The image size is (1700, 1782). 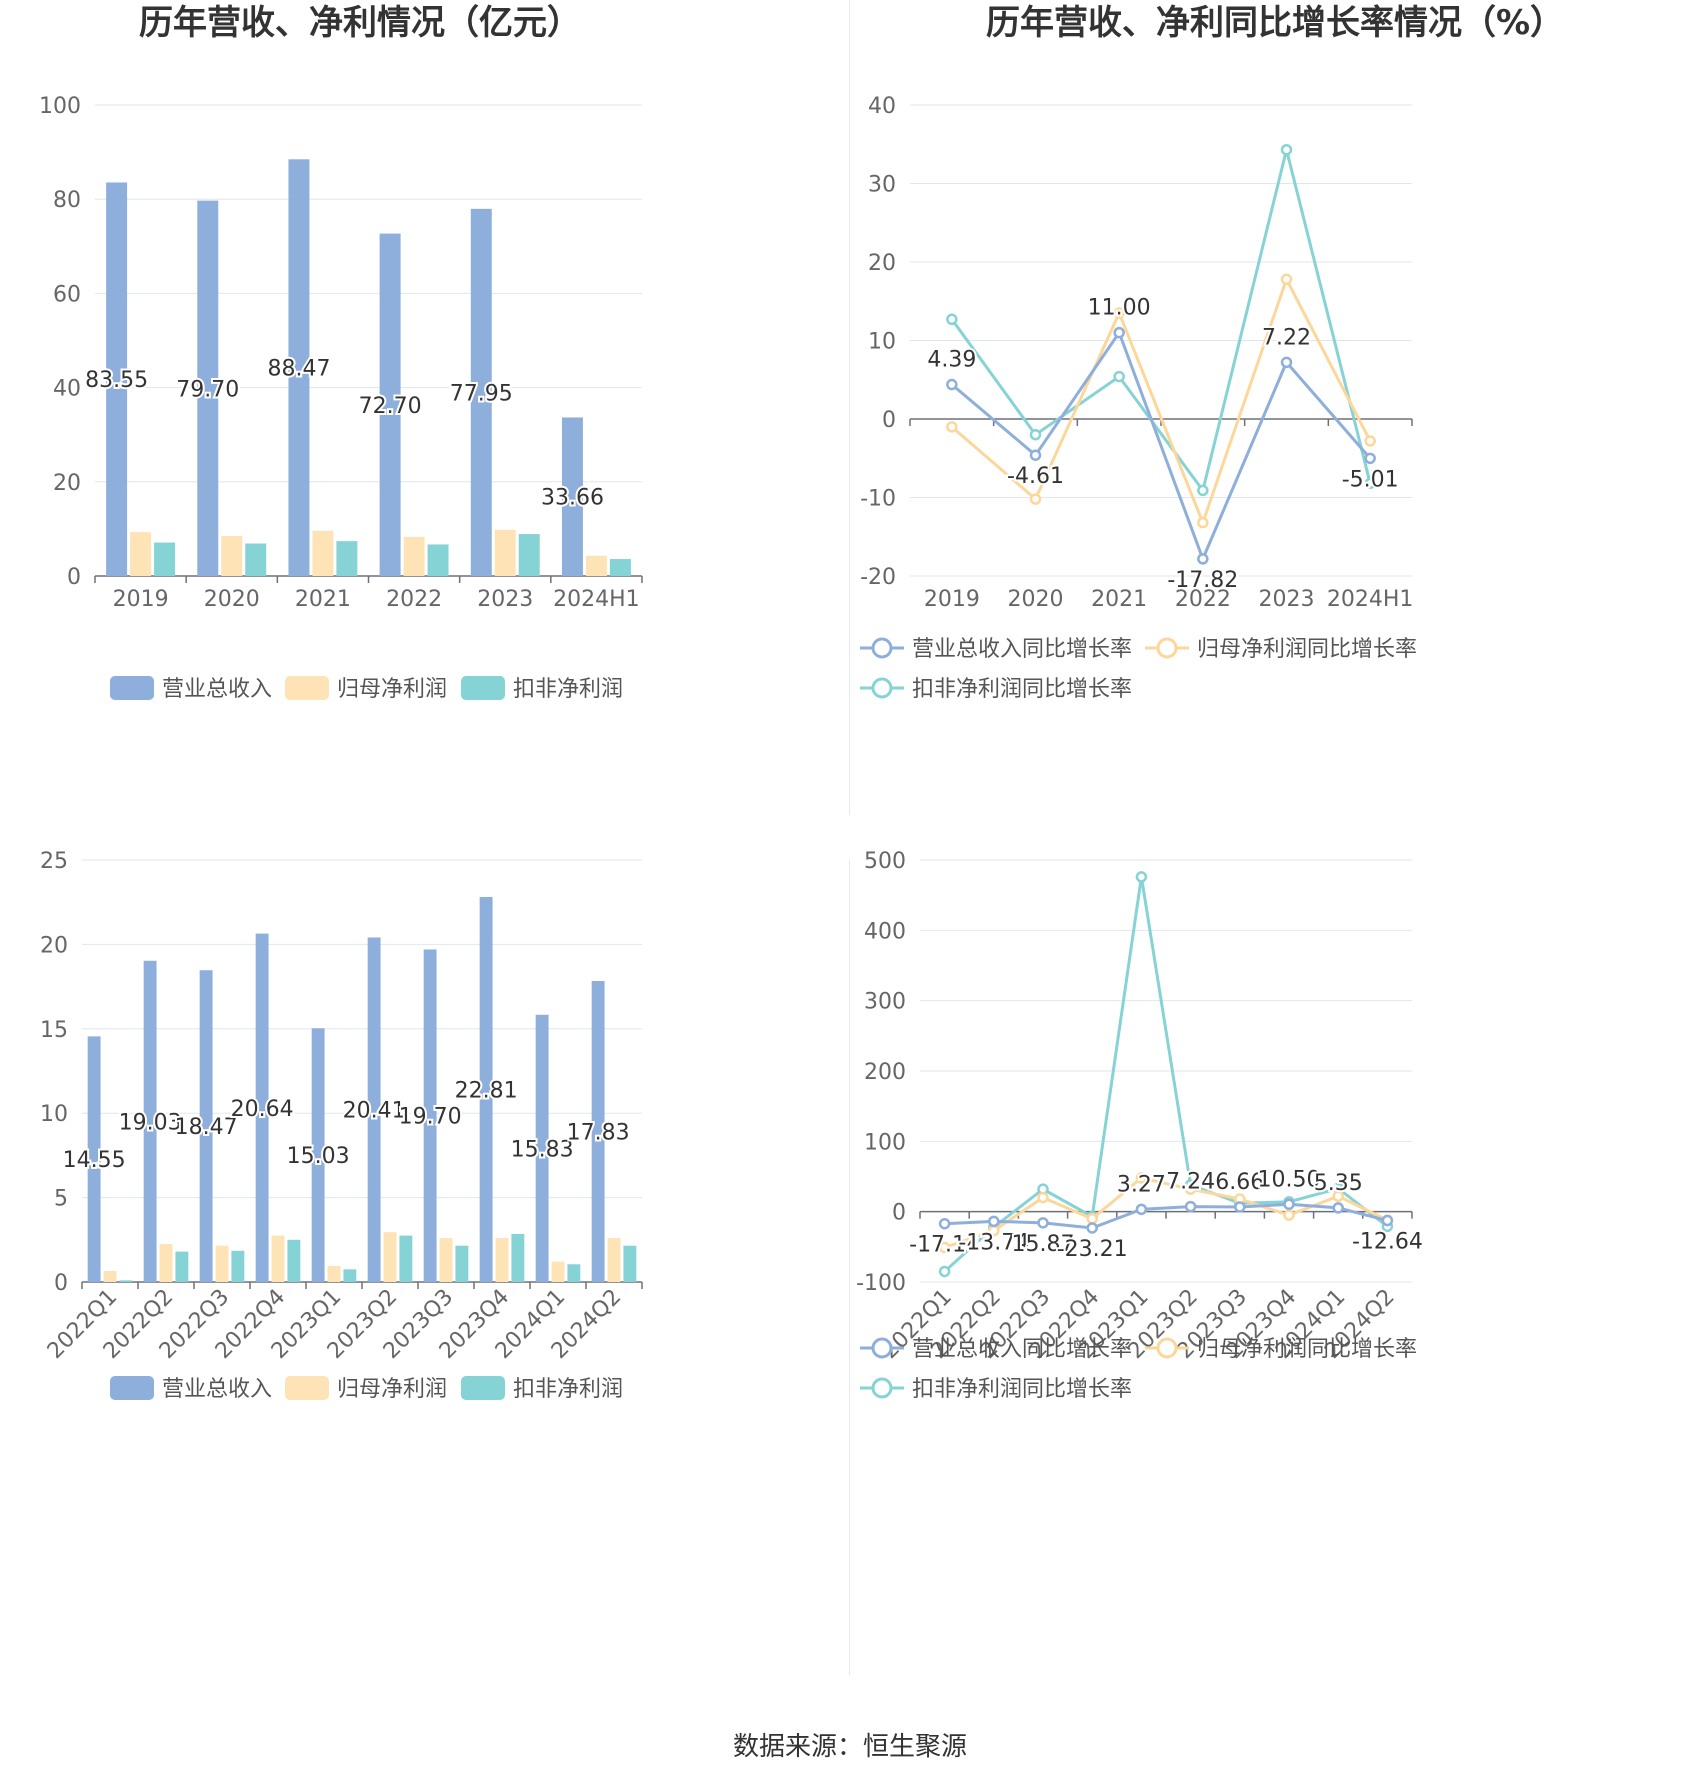 I want to click on legend-label: 营业总收入, so click(x=217, y=1389).